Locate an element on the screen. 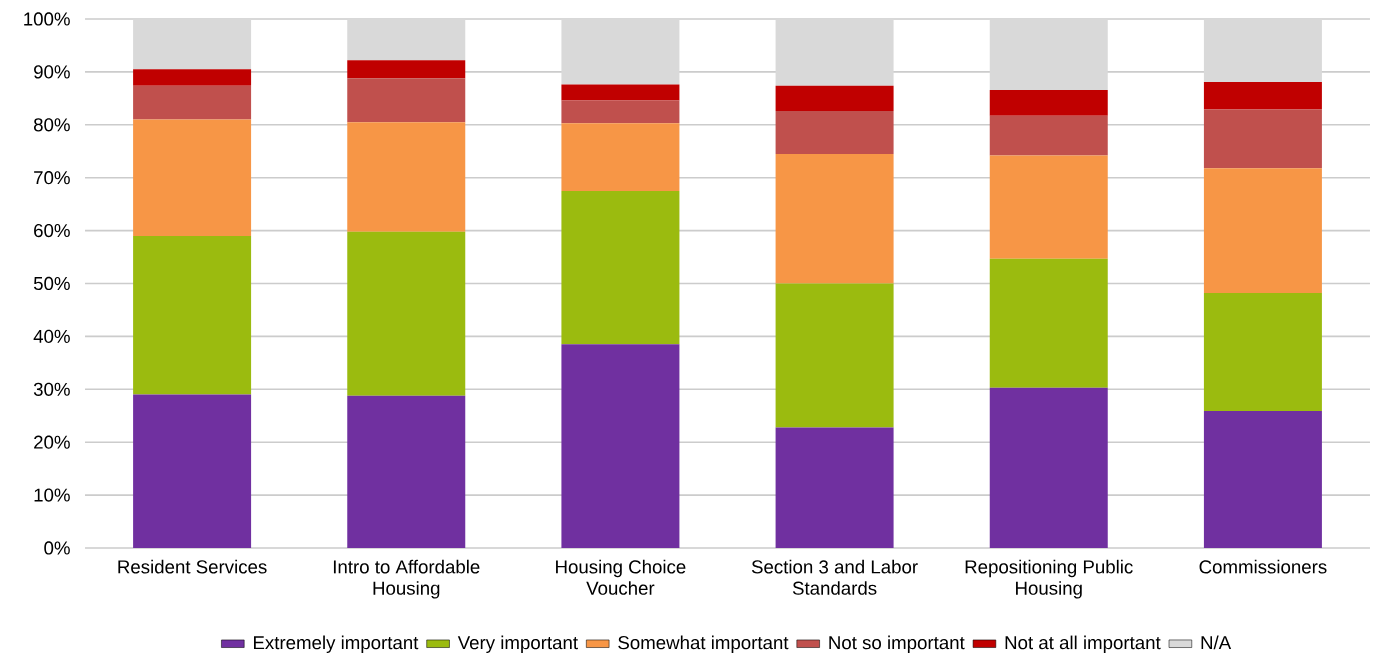 The height and width of the screenshot is (653, 1386). y-tick-label: 70% is located at coordinates (52, 178).